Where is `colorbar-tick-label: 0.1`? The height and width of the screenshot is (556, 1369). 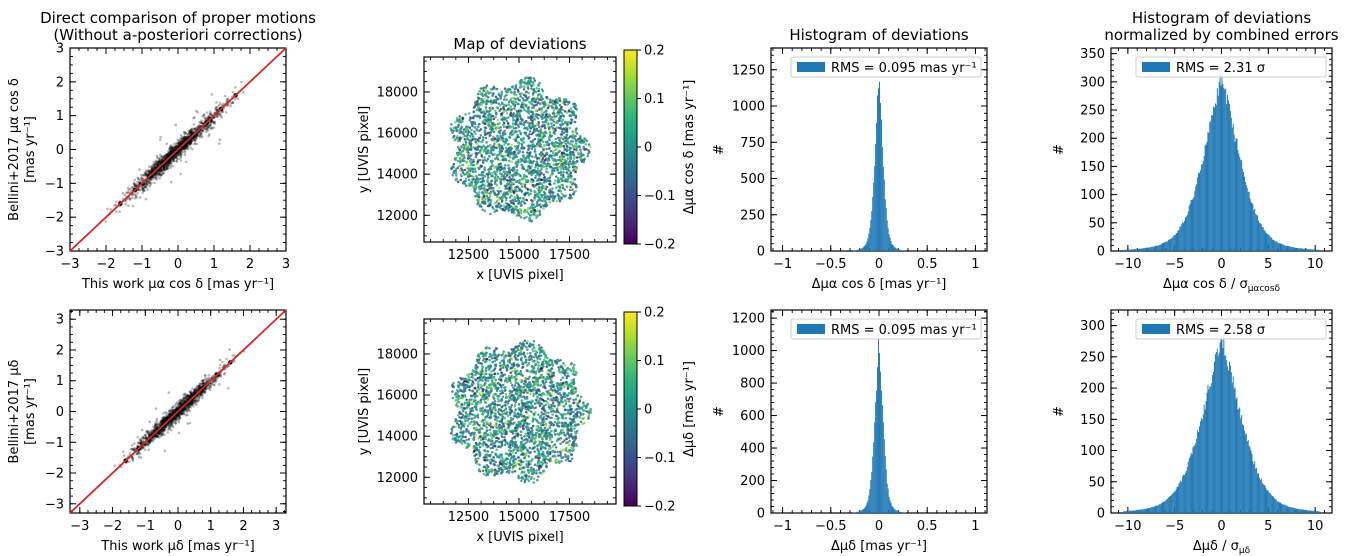 colorbar-tick-label: 0.1 is located at coordinates (654, 99).